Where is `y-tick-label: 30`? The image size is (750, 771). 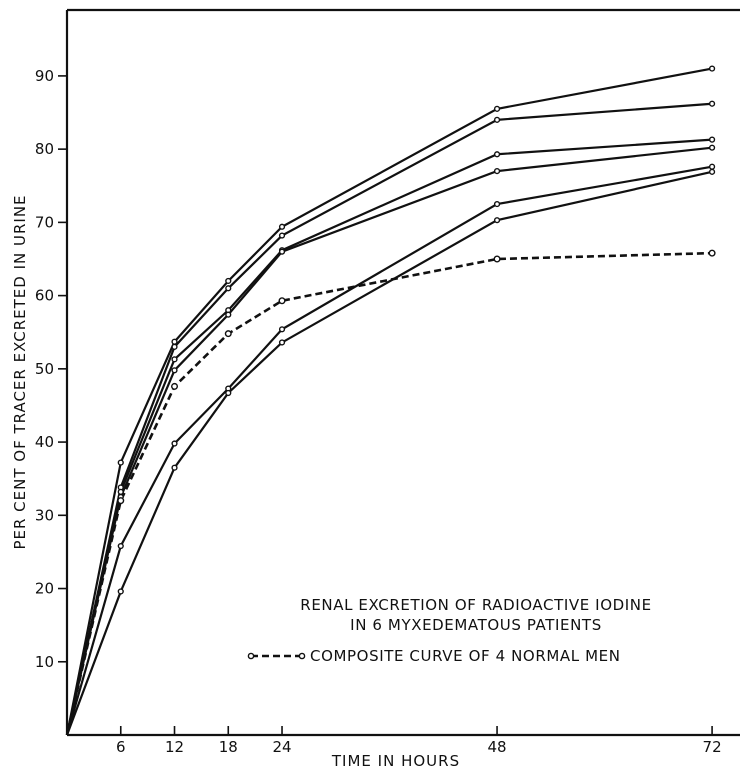
y-tick-label: 30 is located at coordinates (44, 515).